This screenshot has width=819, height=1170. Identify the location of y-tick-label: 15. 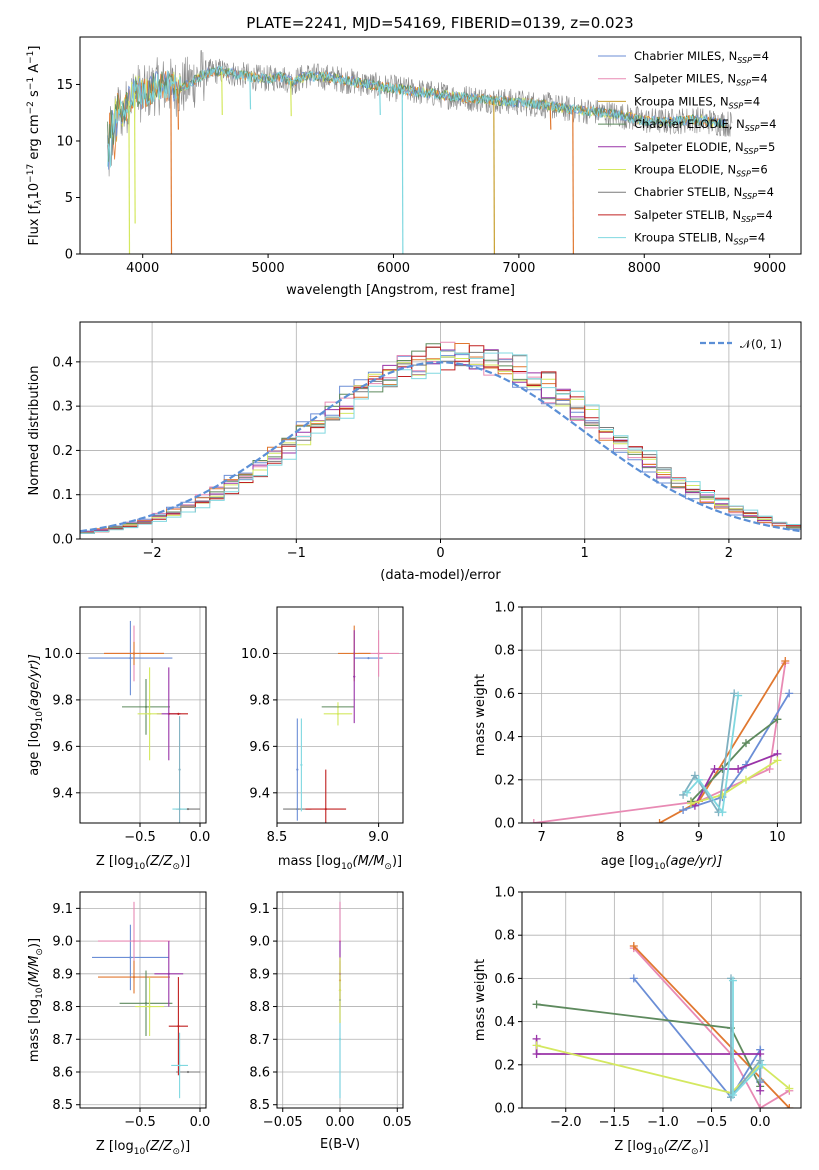
(64, 85).